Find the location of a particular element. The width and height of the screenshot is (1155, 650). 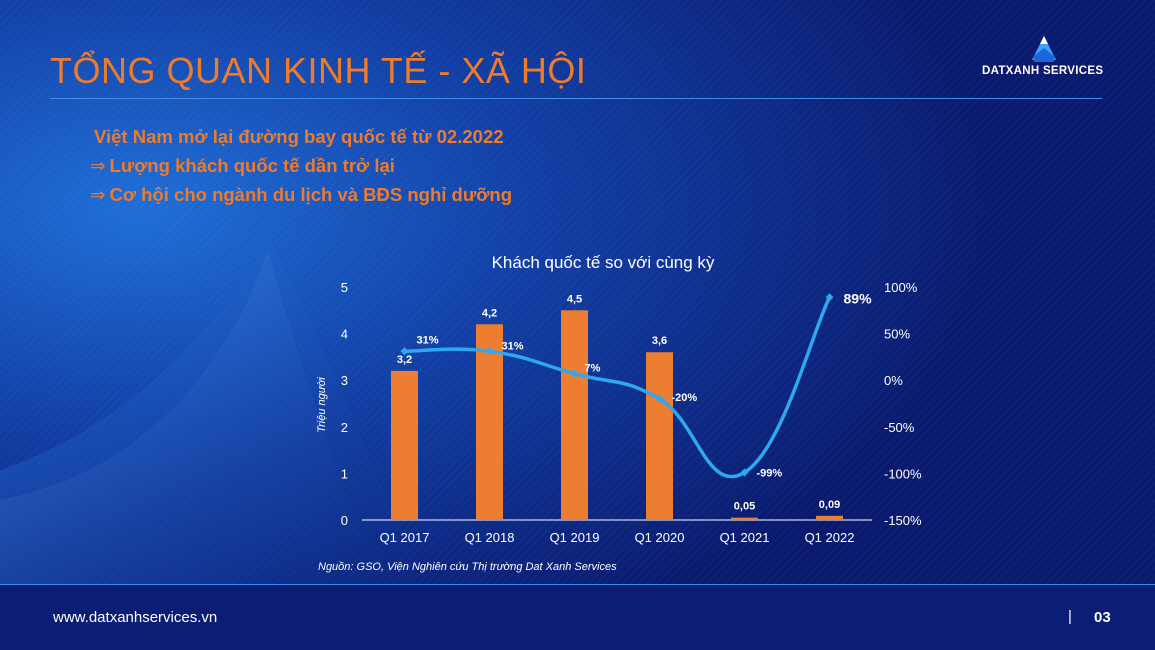

y2-tick-label: -50% is located at coordinates (899, 427).